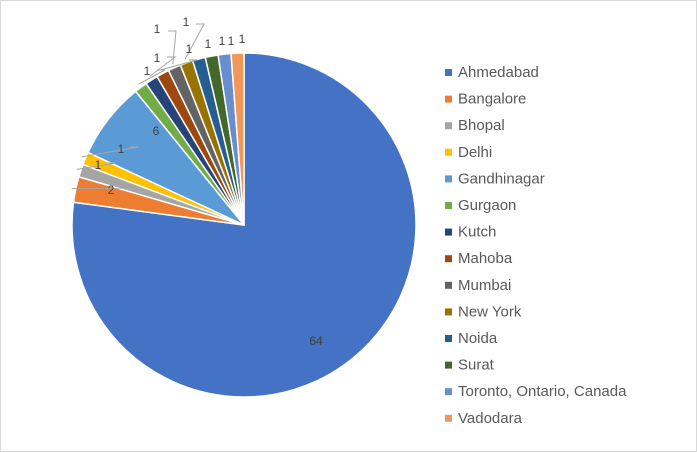 The height and width of the screenshot is (452, 697). What do you see at coordinates (476, 365) in the screenshot?
I see `legend-entry: Surat` at bounding box center [476, 365].